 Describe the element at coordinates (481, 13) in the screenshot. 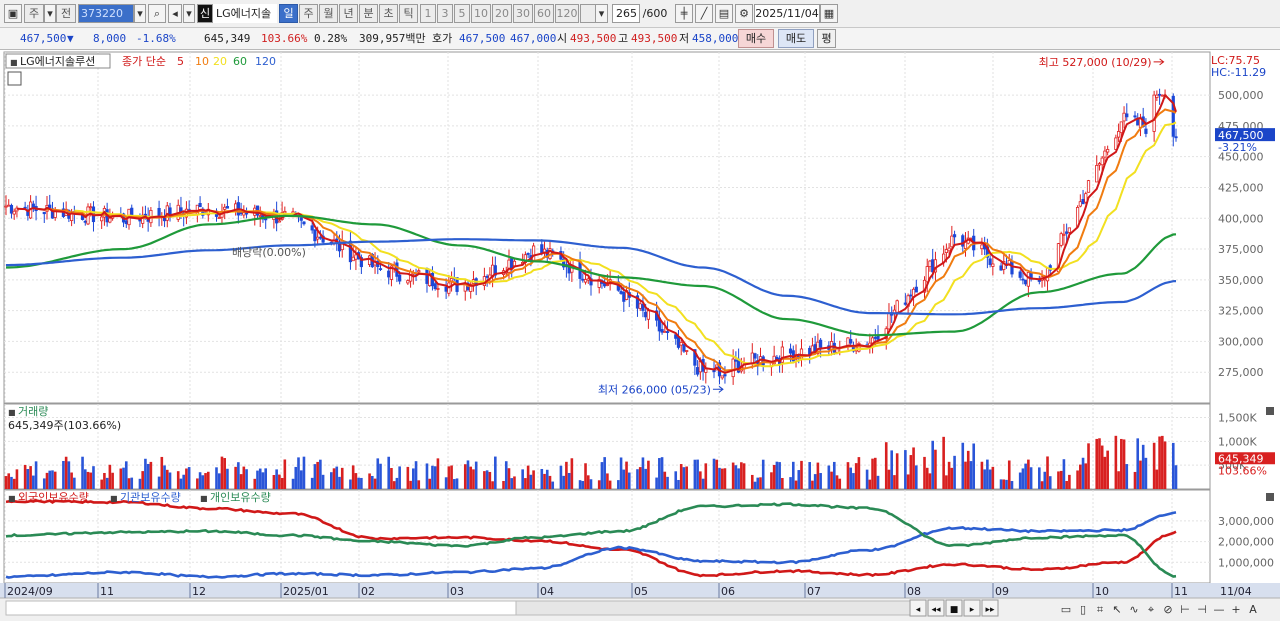

I see `interval-10: 10` at that location.